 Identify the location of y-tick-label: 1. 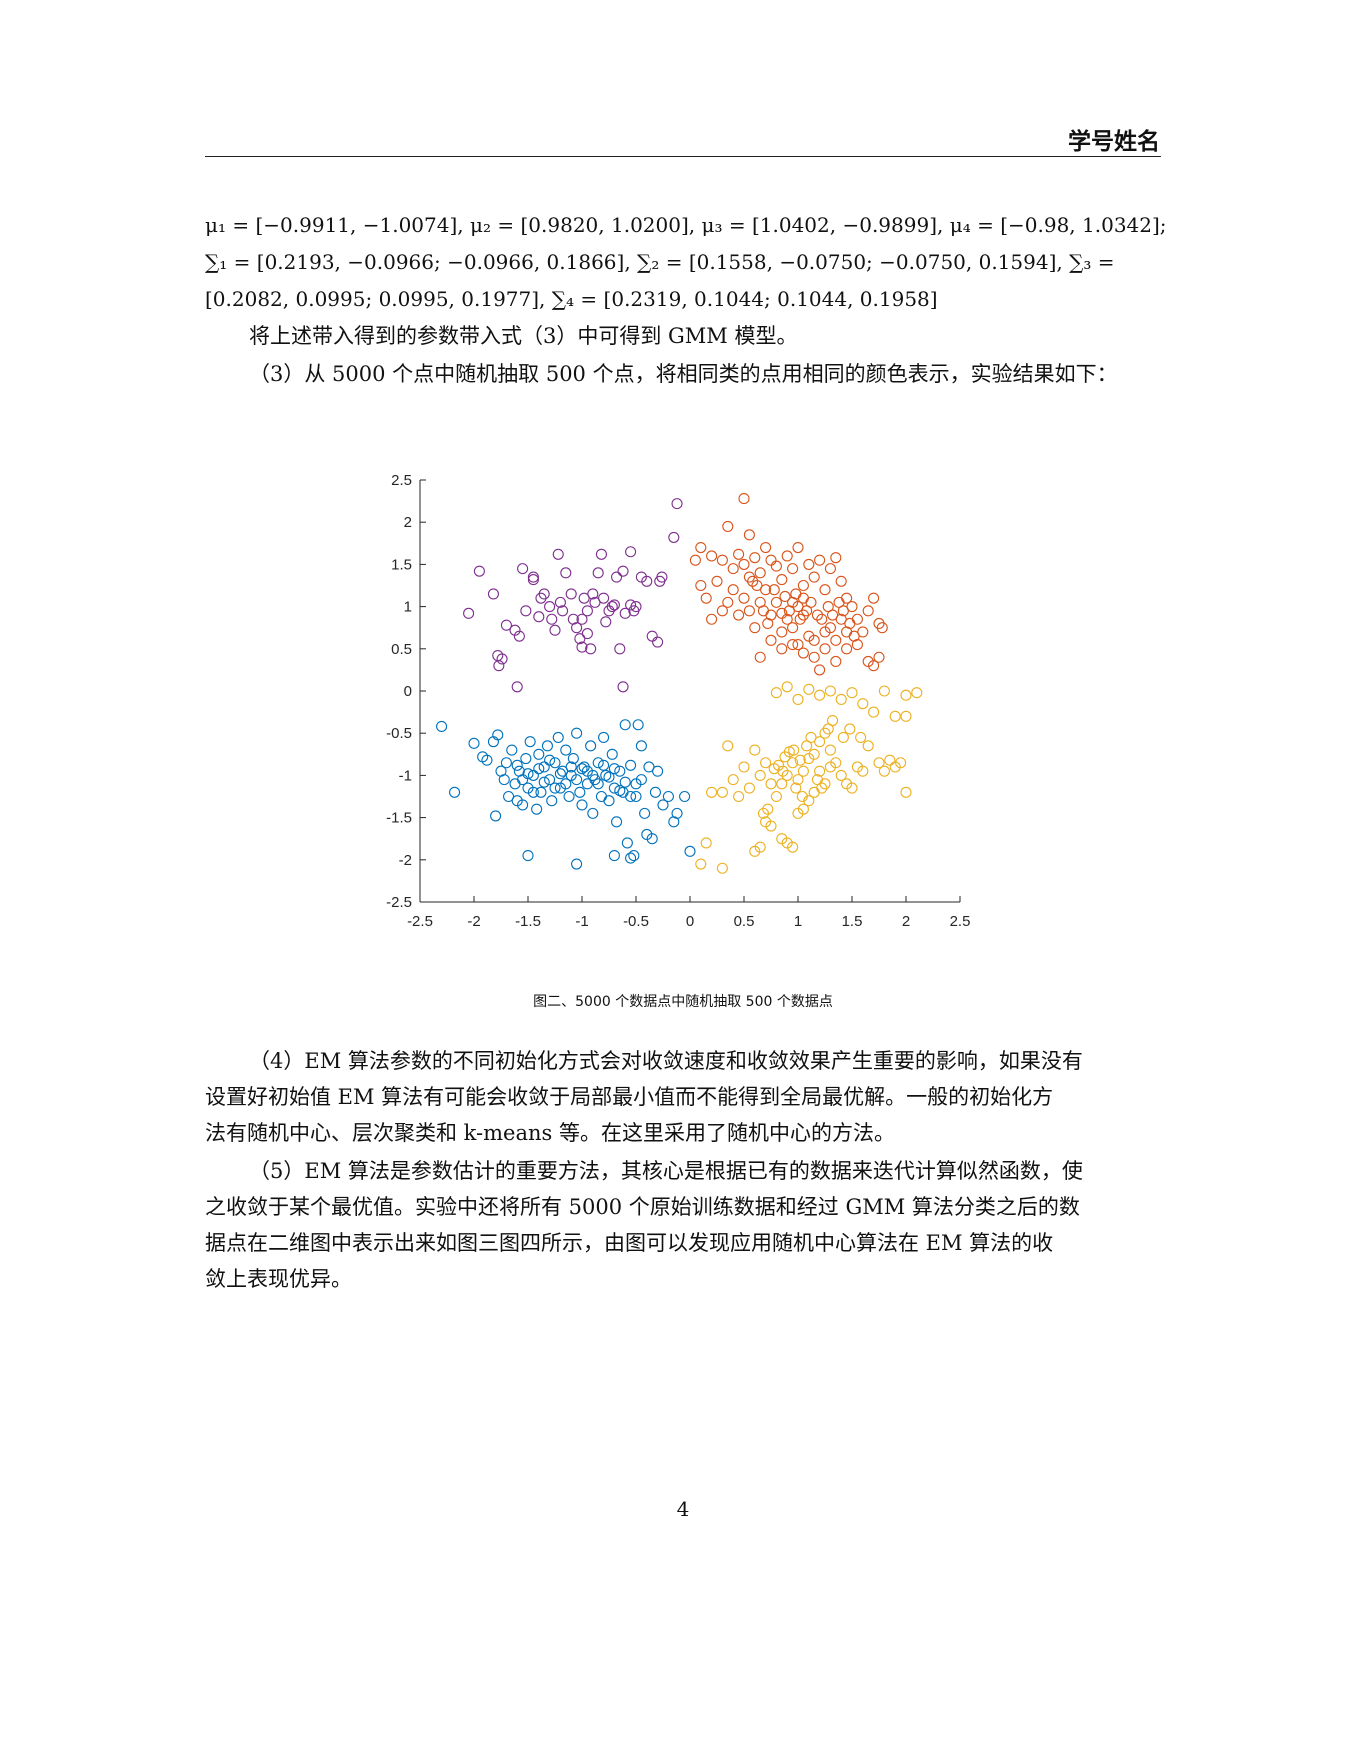
(408, 607).